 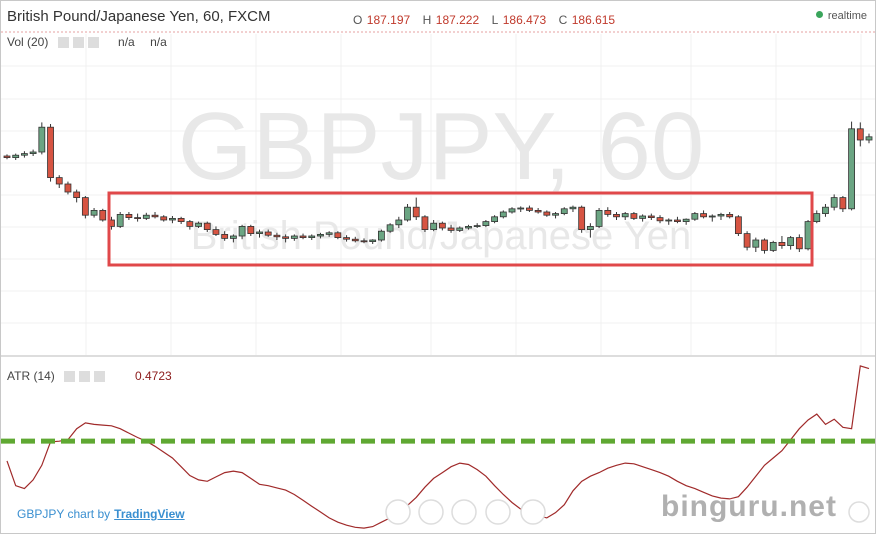 What do you see at coordinates (28, 42) in the screenshot?
I see `volume-label: Vol (20)` at bounding box center [28, 42].